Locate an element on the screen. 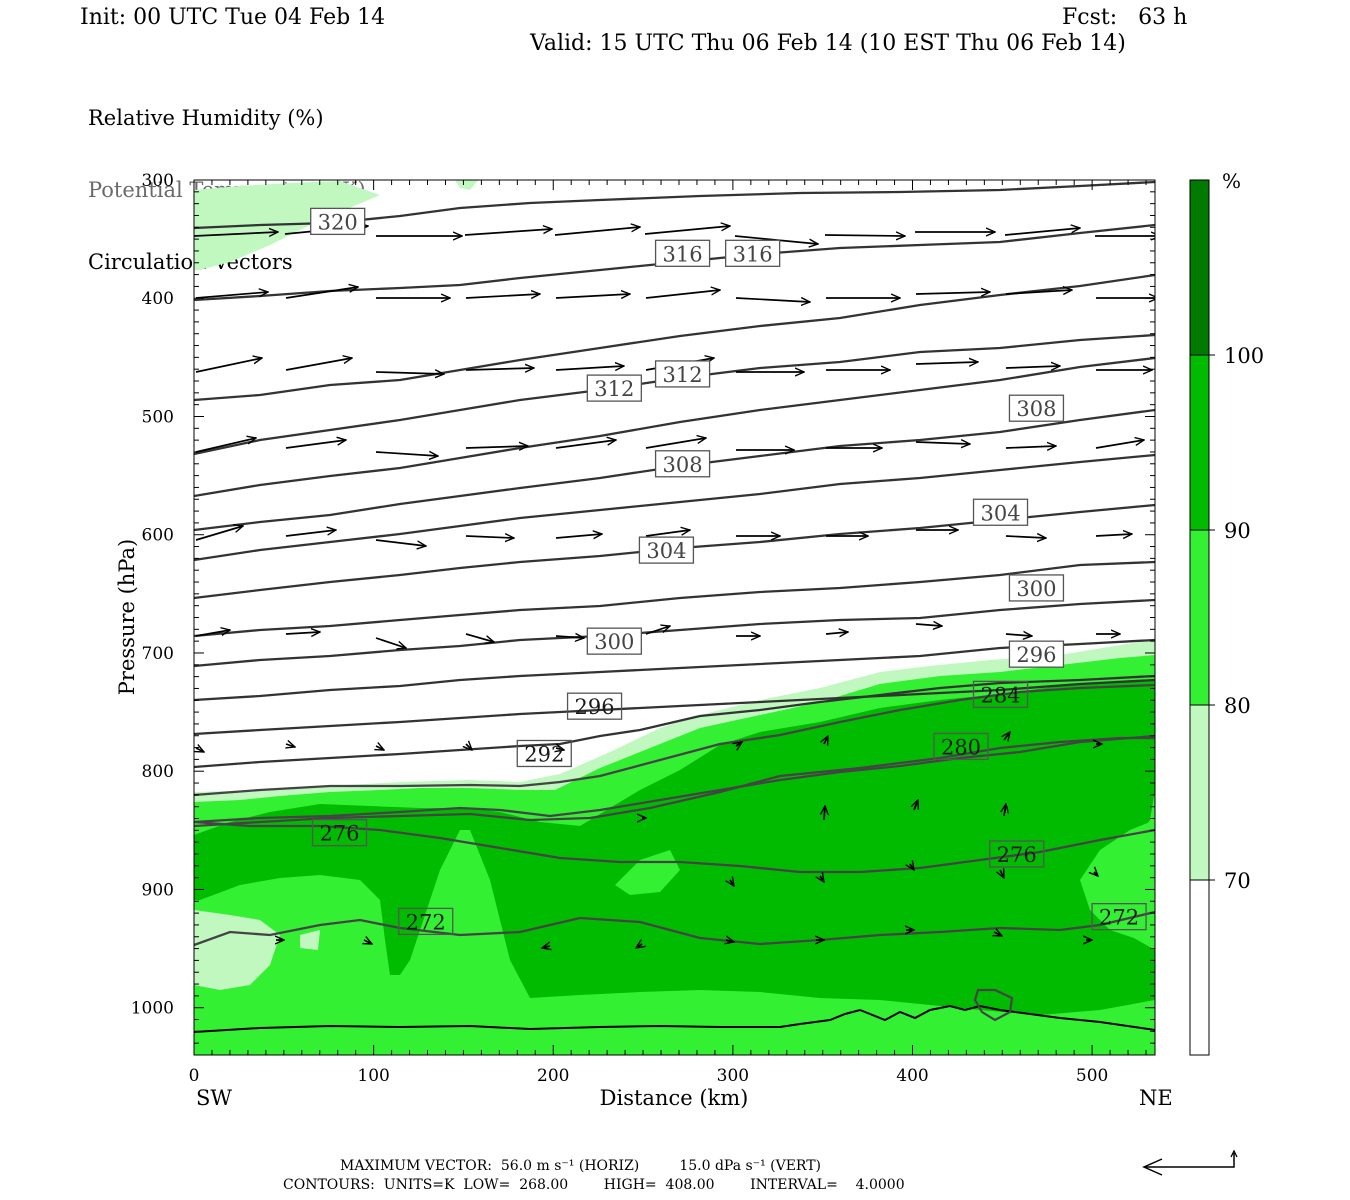  field-relative-humidity: Relative Humidity (%) is located at coordinates (206, 118).